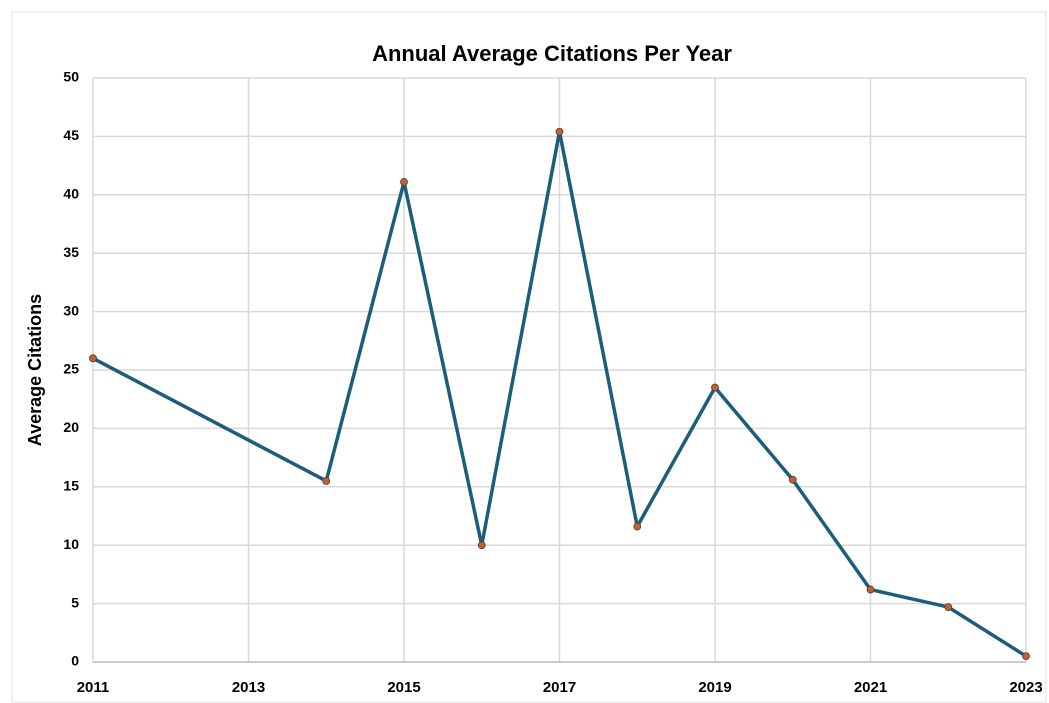 This screenshot has height=703, width=1049. Describe the element at coordinates (71, 77) in the screenshot. I see `y-tick-label: 50` at that location.